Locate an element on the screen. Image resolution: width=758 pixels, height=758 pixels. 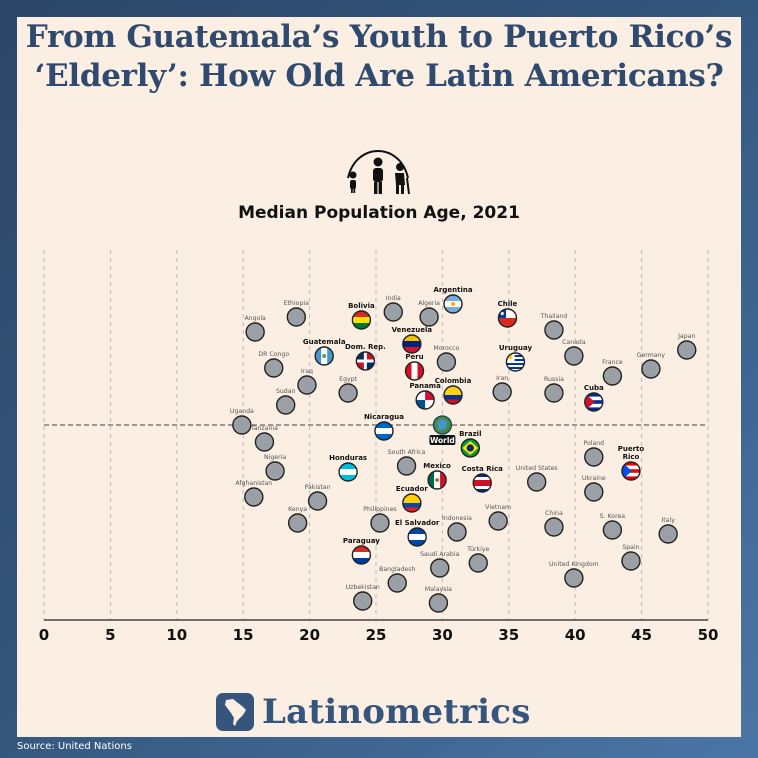
data-point-uruguay: Uruguay is located at coordinates (515, 358).